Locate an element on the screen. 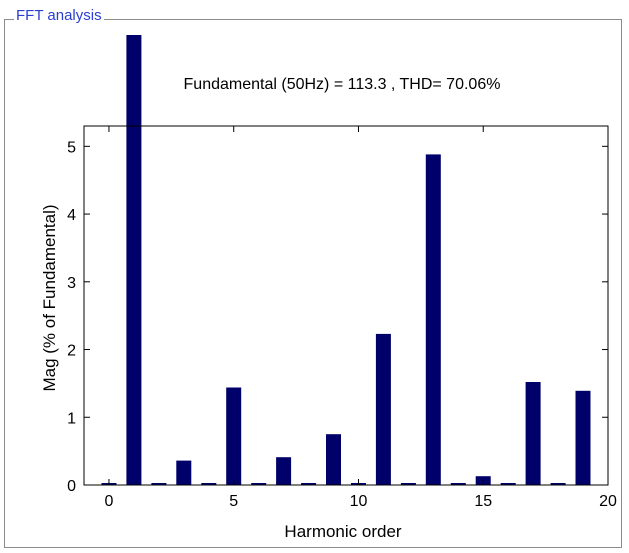 This screenshot has width=629, height=553. y-tick-label-0: 0 is located at coordinates (71, 486).